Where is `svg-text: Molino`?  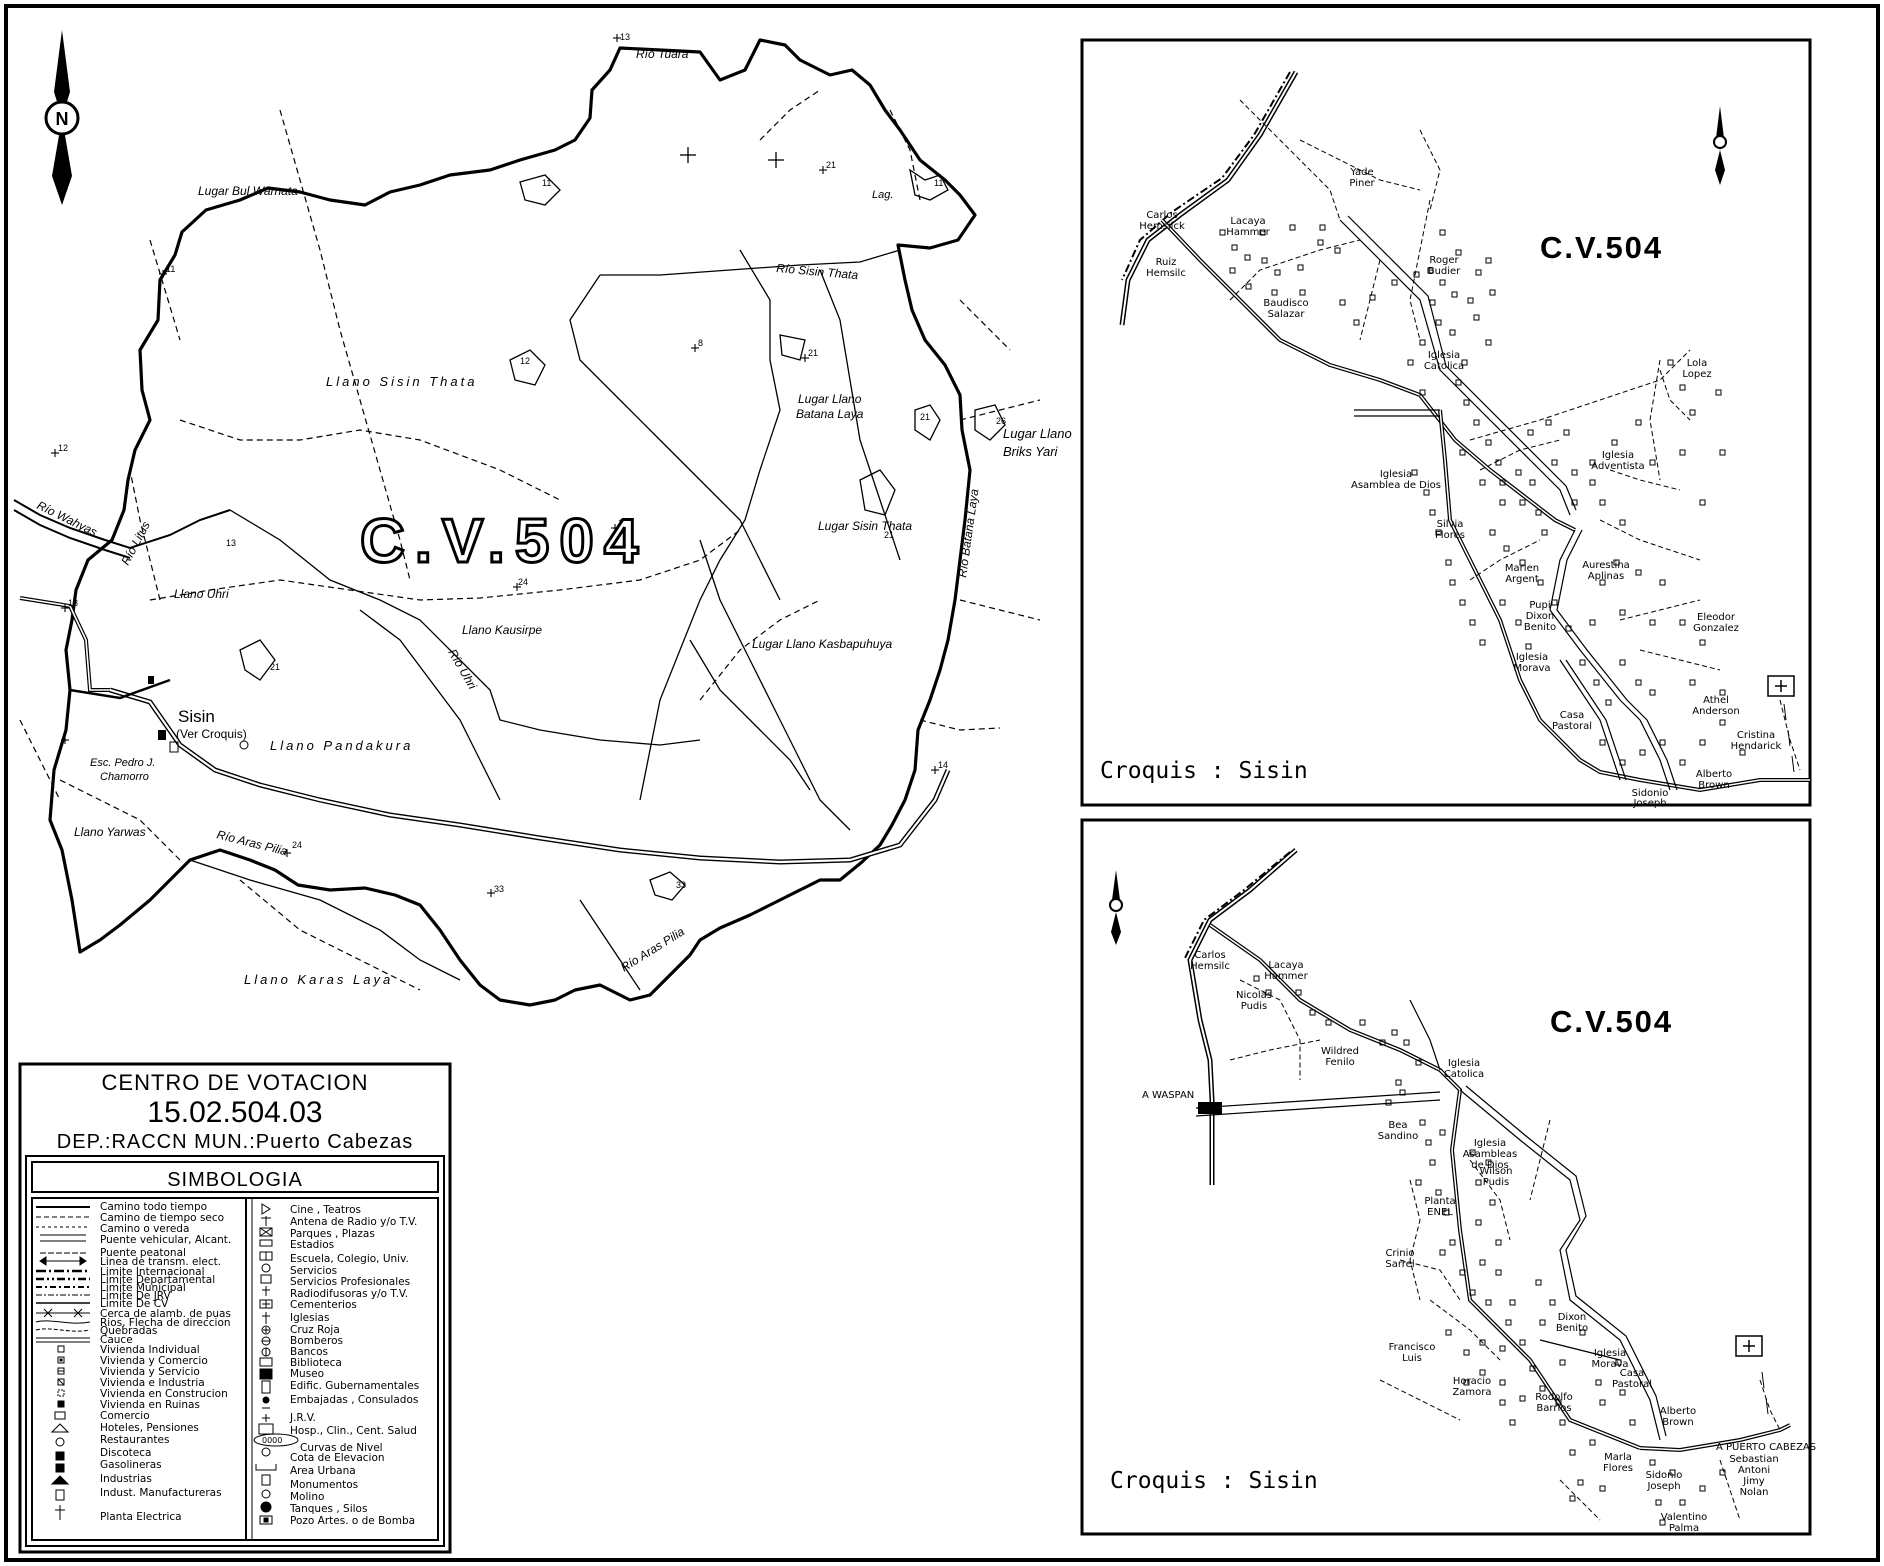 svg-text: Molino is located at coordinates (307, 1497).